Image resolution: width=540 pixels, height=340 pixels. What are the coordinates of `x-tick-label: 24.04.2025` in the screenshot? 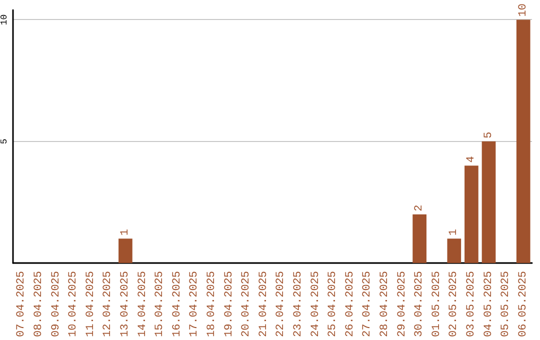 It's located at (316, 304).